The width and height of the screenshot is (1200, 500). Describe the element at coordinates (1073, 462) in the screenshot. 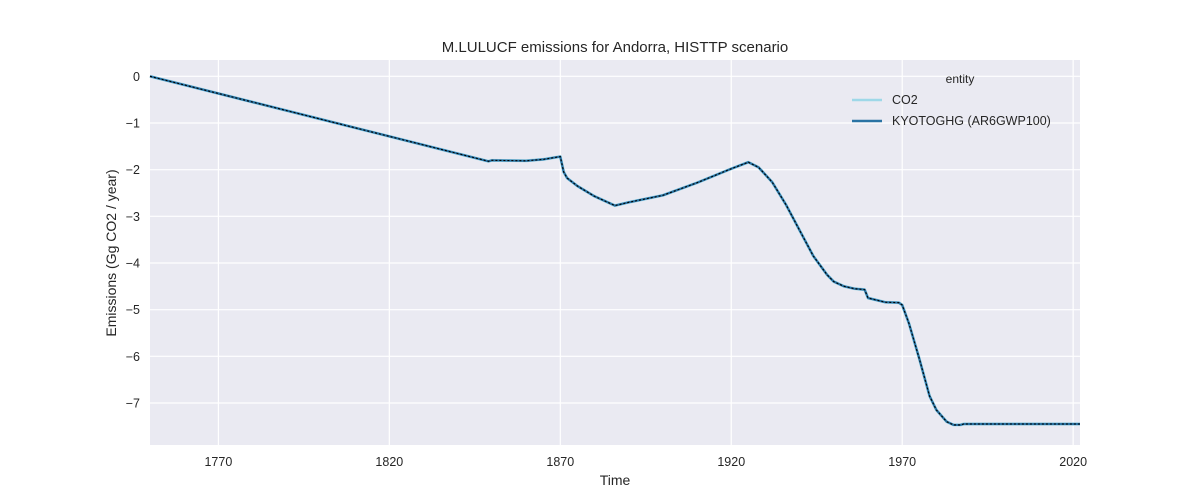

I see `x-tick-label: 2020` at that location.